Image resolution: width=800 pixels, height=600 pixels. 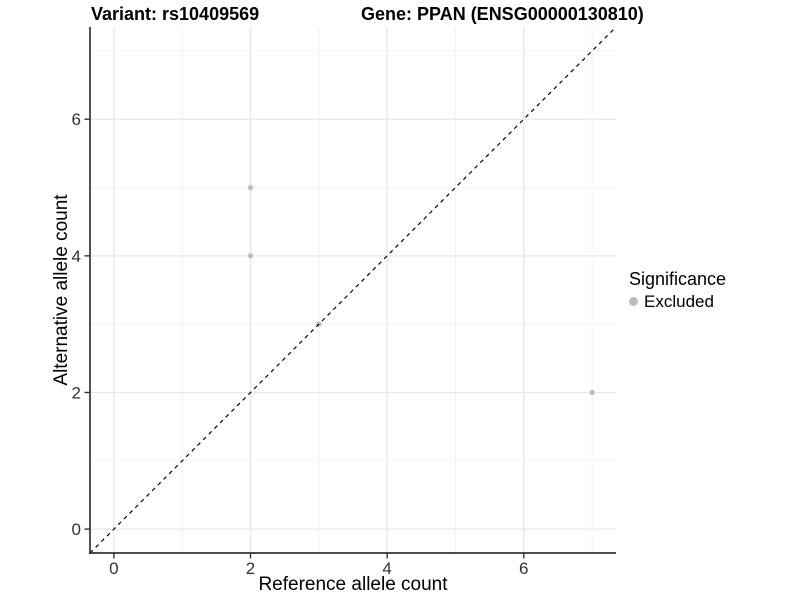 What do you see at coordinates (76, 256) in the screenshot?
I see `y-axis-tick-label: 4` at bounding box center [76, 256].